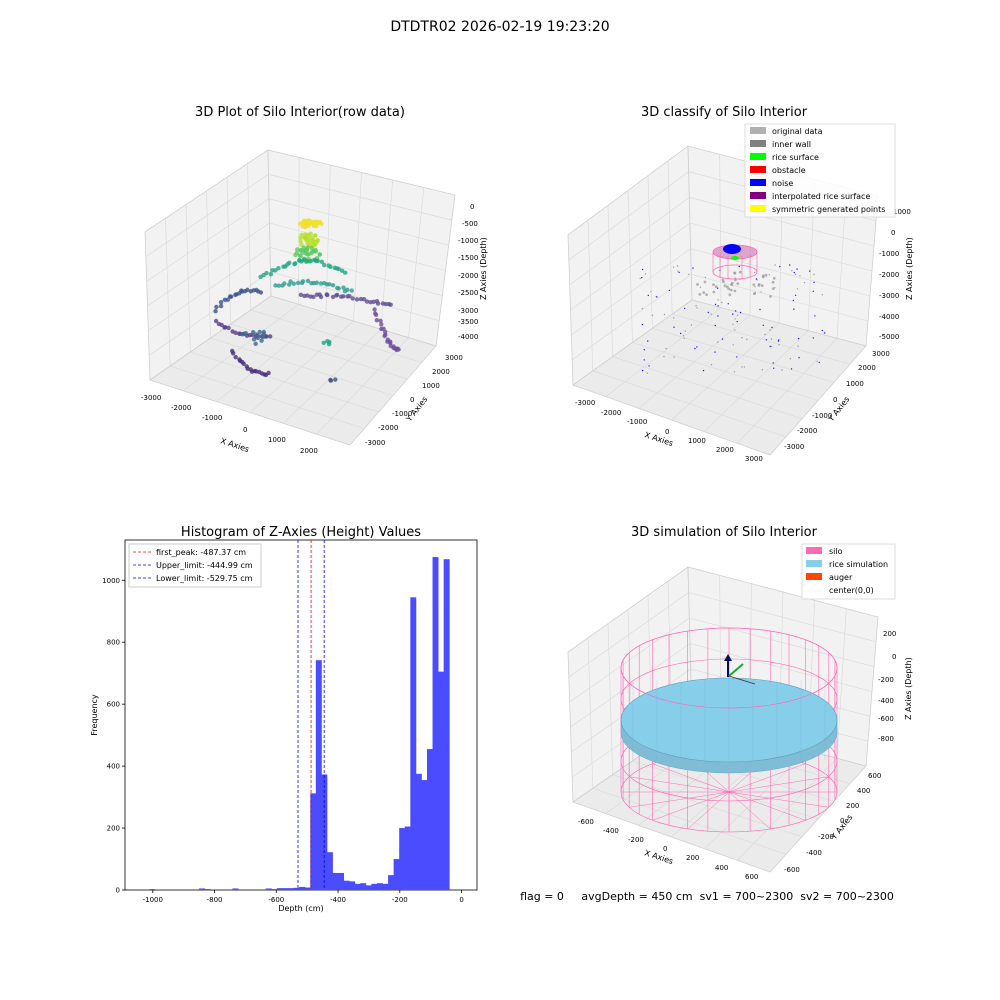 This screenshot has width=1000, height=1000. I want to click on panel2-z-ticks: 1000 0 -1000 -2000 -3000 -4000 -5000, so click(895, 274).